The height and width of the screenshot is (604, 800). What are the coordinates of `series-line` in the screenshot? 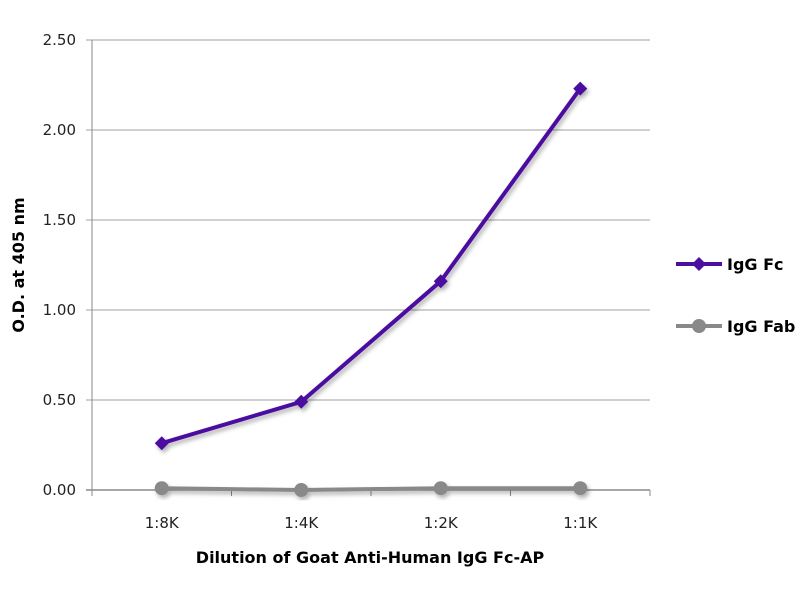 It's located at (371, 489).